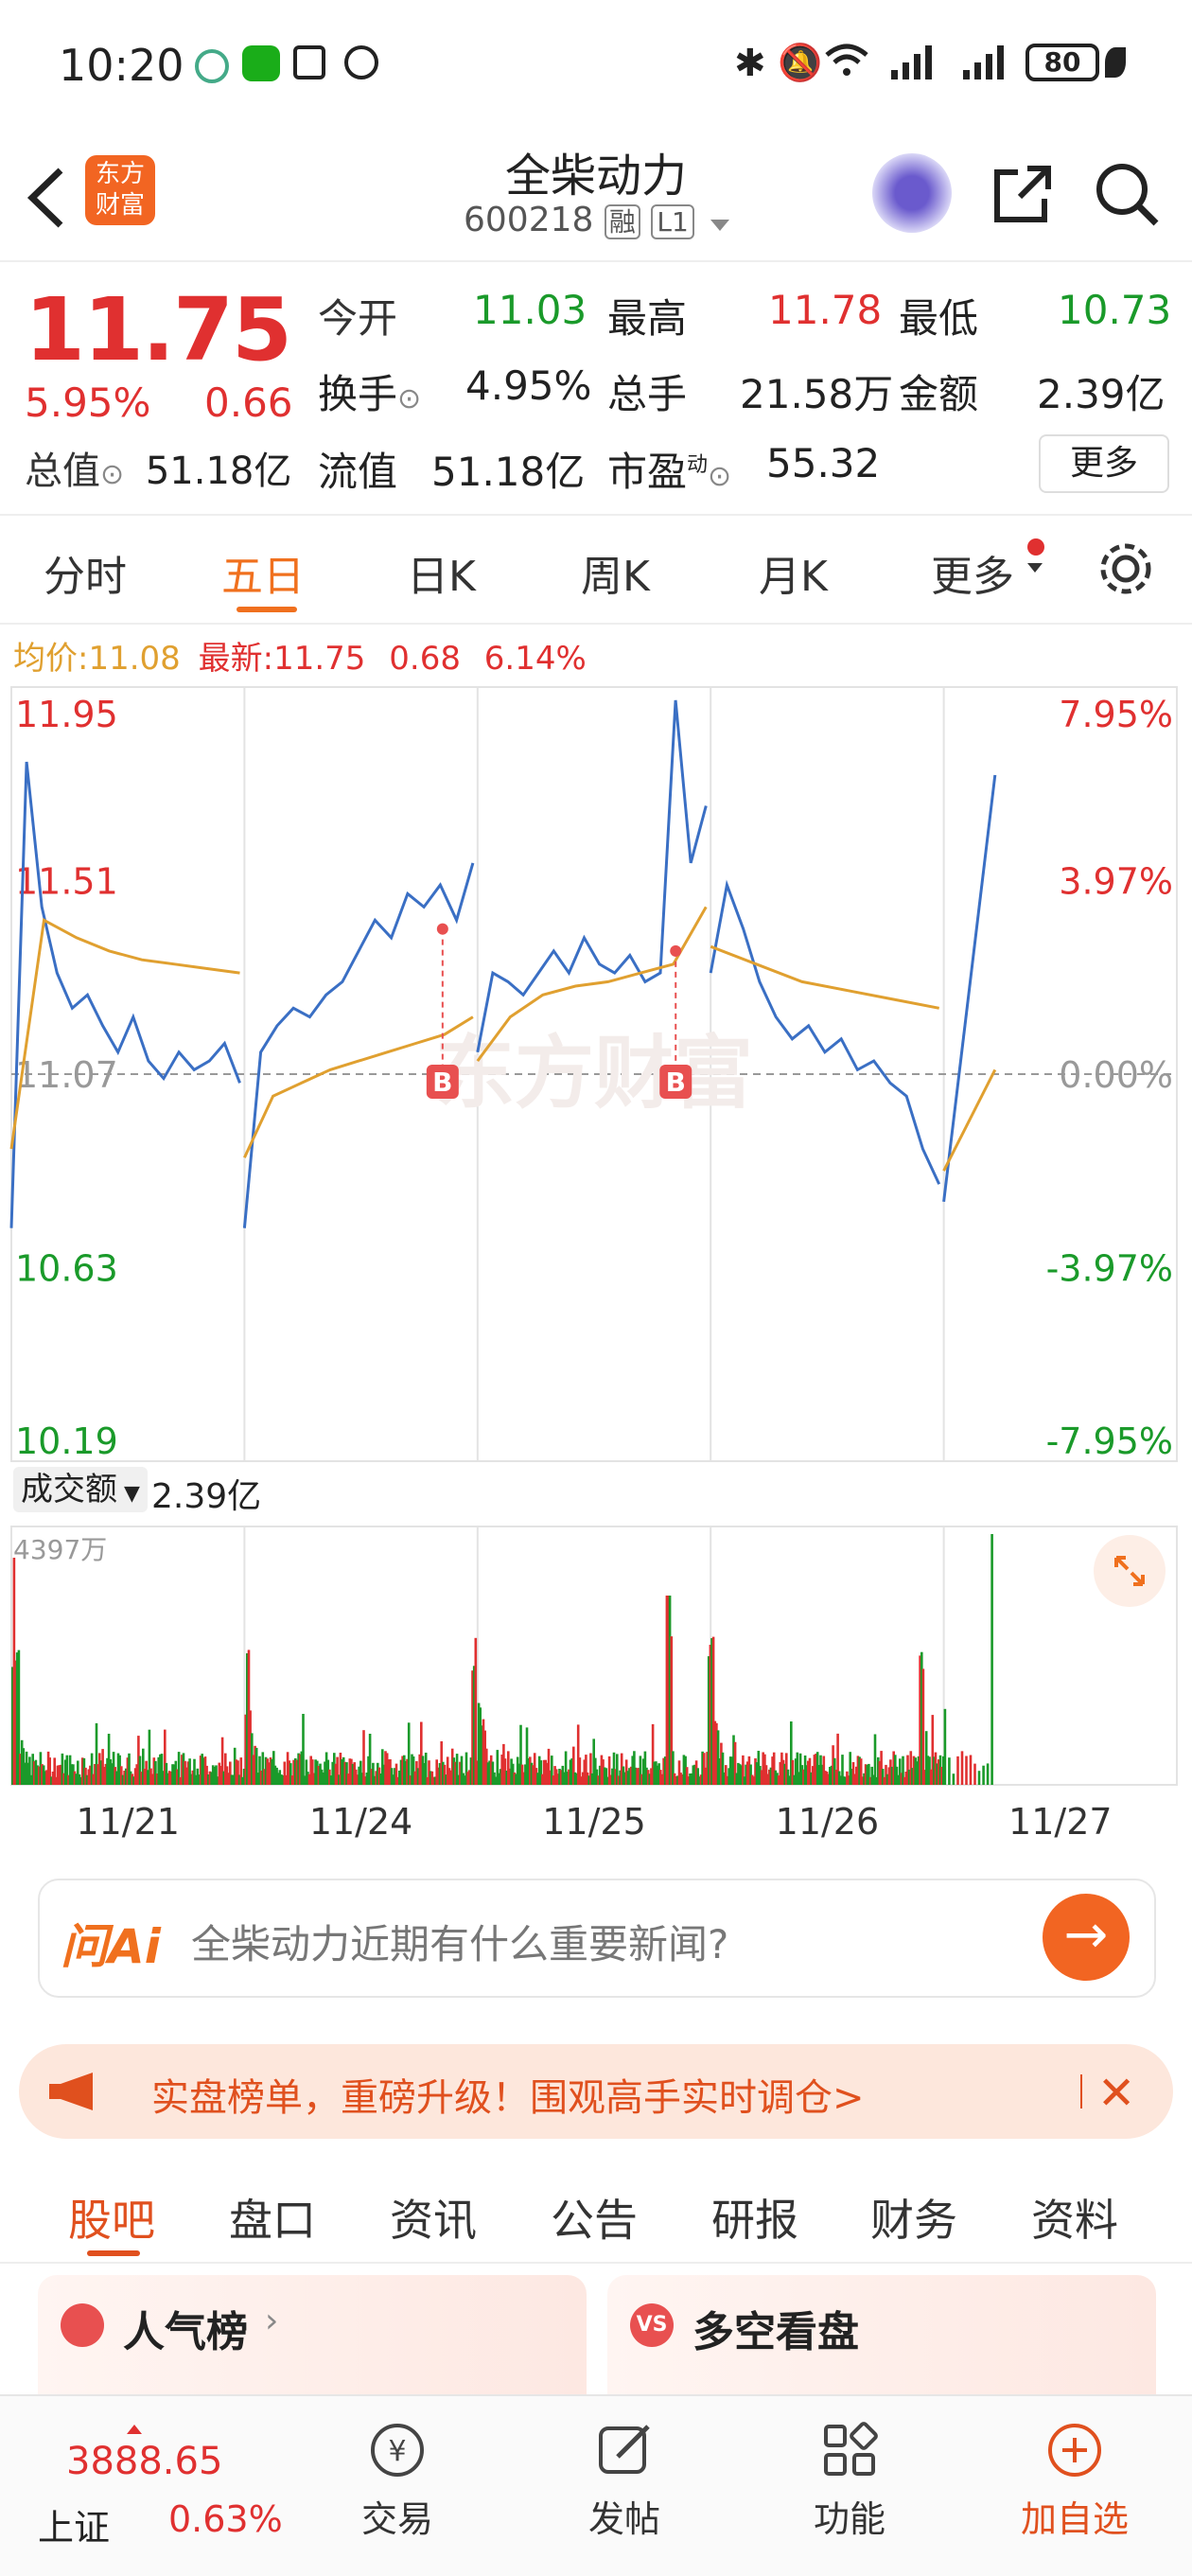  I want to click on index-ticker: 3888.65 上证 0.63%, so click(156, 2491).